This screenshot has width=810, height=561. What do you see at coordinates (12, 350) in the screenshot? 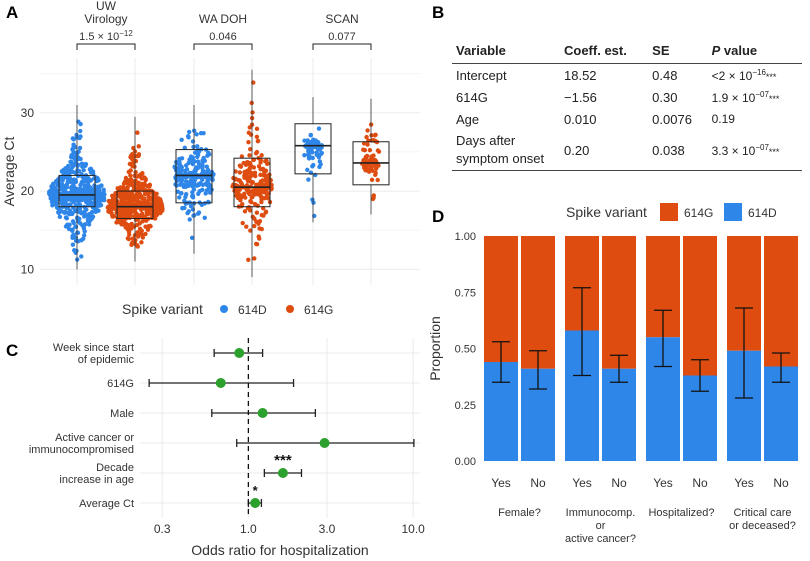
I see `panel-label-c: C` at bounding box center [12, 350].